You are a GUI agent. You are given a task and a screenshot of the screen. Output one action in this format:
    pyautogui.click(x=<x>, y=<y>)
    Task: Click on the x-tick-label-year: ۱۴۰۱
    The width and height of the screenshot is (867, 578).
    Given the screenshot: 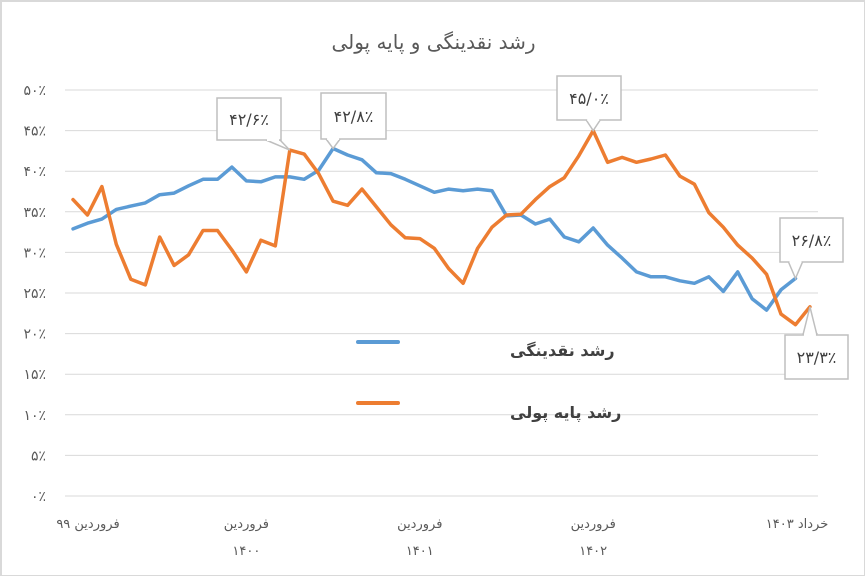 What is the action you would take?
    pyautogui.click(x=420, y=551)
    